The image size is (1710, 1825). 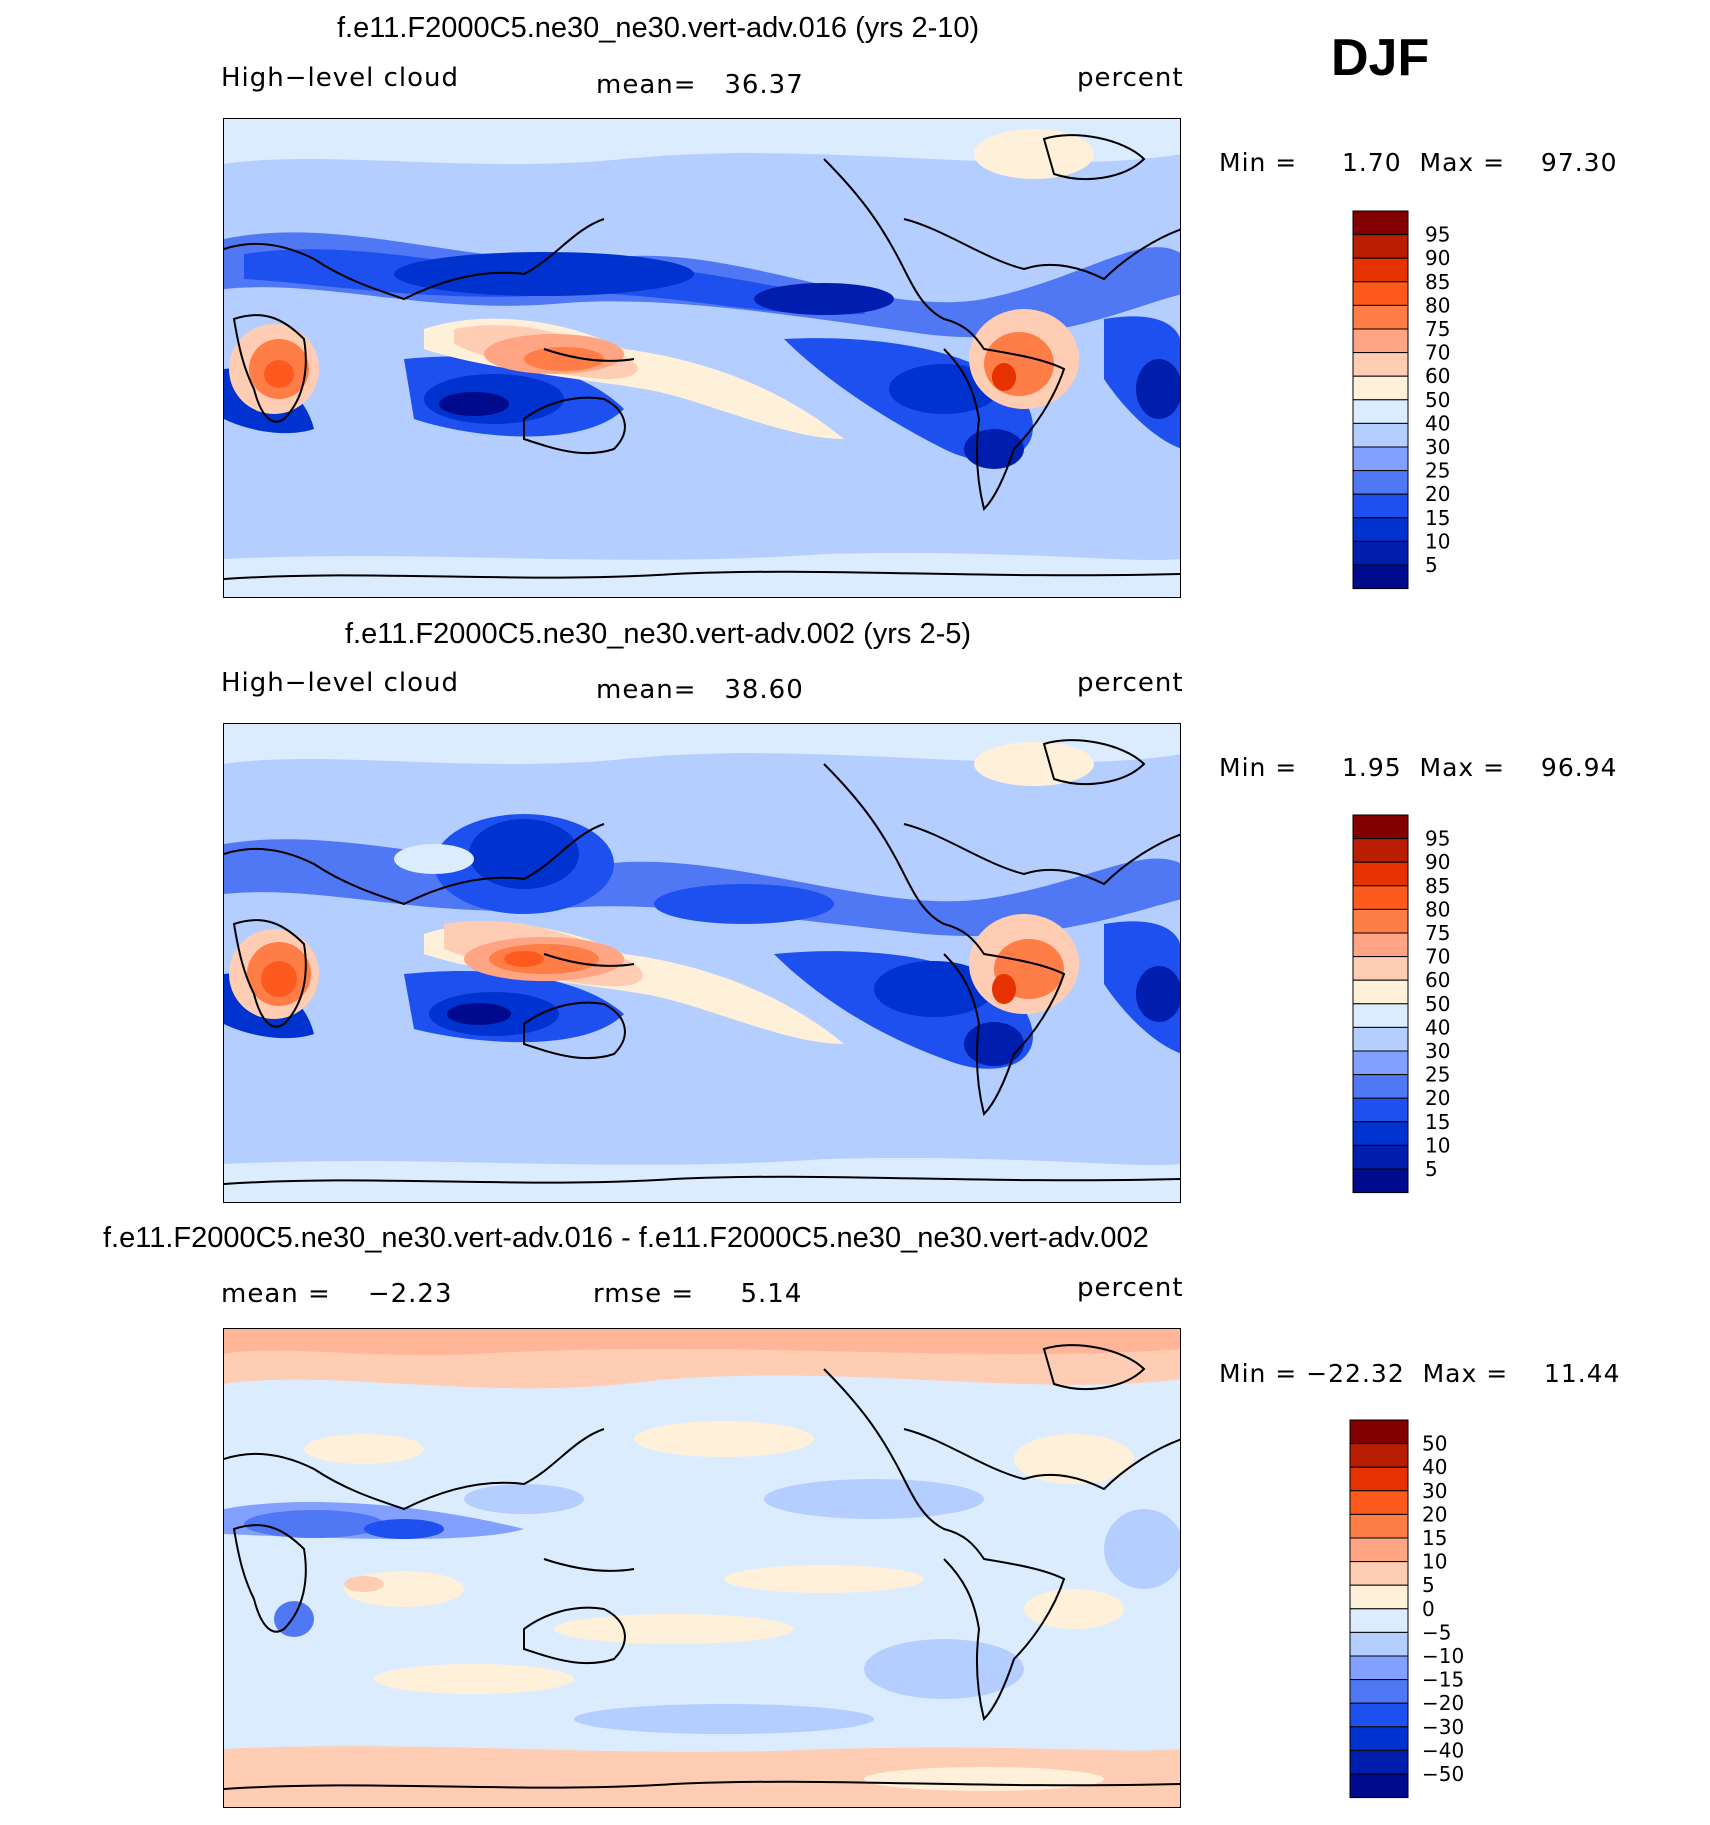 What do you see at coordinates (1437, 447) in the screenshot?
I see `colorbar-1-label: 30` at bounding box center [1437, 447].